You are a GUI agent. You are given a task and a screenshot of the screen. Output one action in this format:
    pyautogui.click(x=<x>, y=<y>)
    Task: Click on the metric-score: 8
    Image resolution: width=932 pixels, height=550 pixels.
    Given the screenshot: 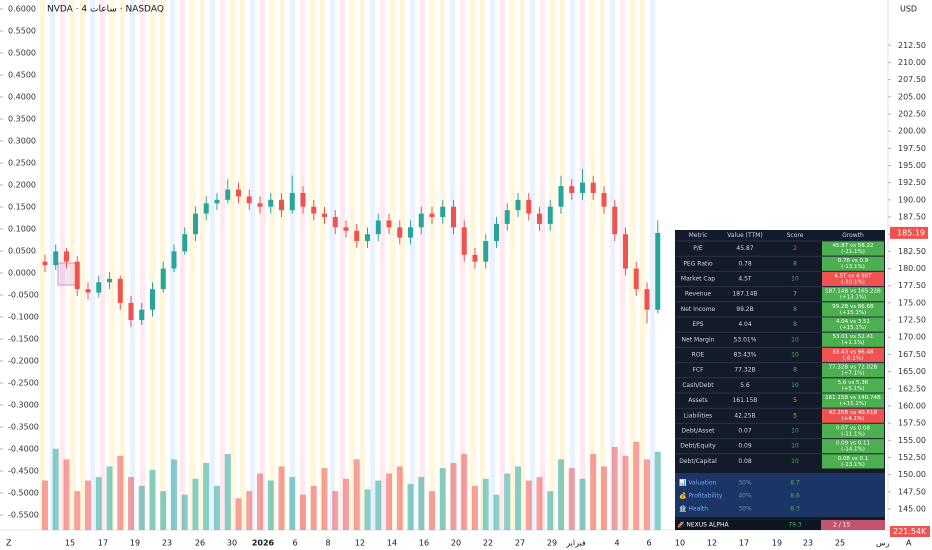 What is the action you would take?
    pyautogui.click(x=795, y=309)
    